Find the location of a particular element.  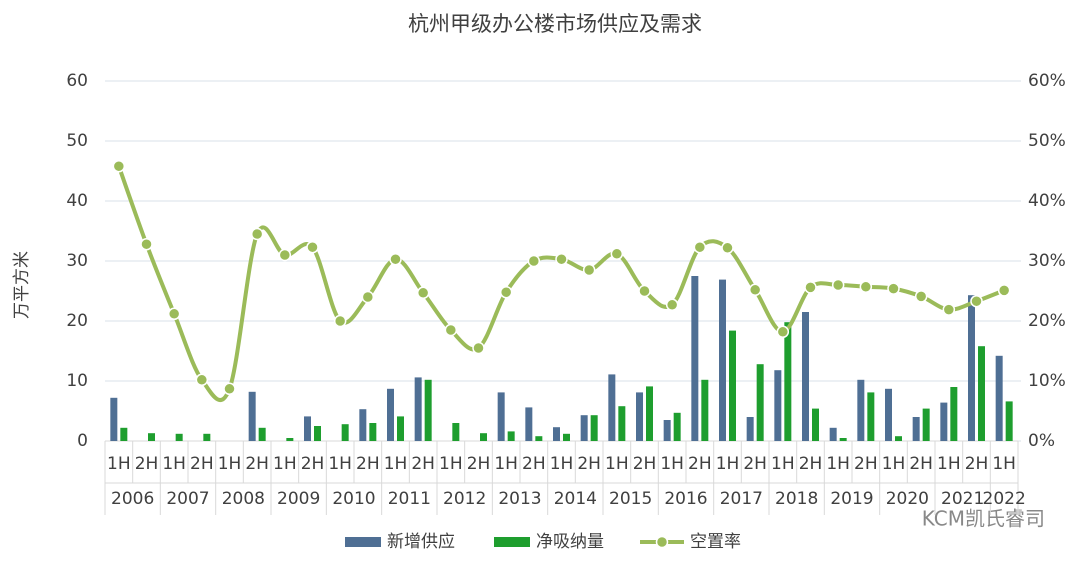

year-label: 2017 is located at coordinates (741, 499).